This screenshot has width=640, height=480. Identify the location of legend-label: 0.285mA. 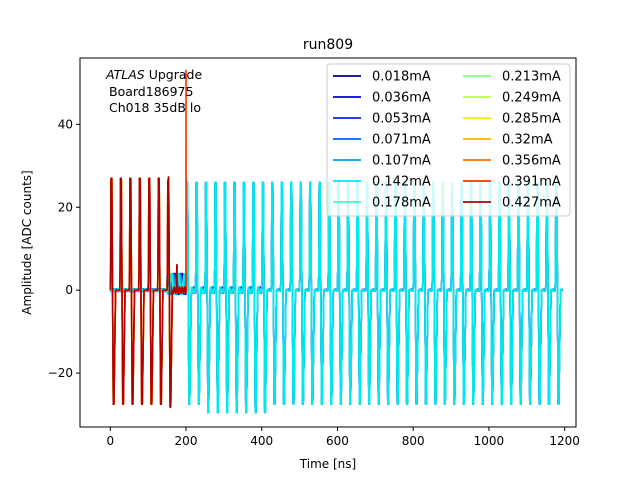
(531, 119).